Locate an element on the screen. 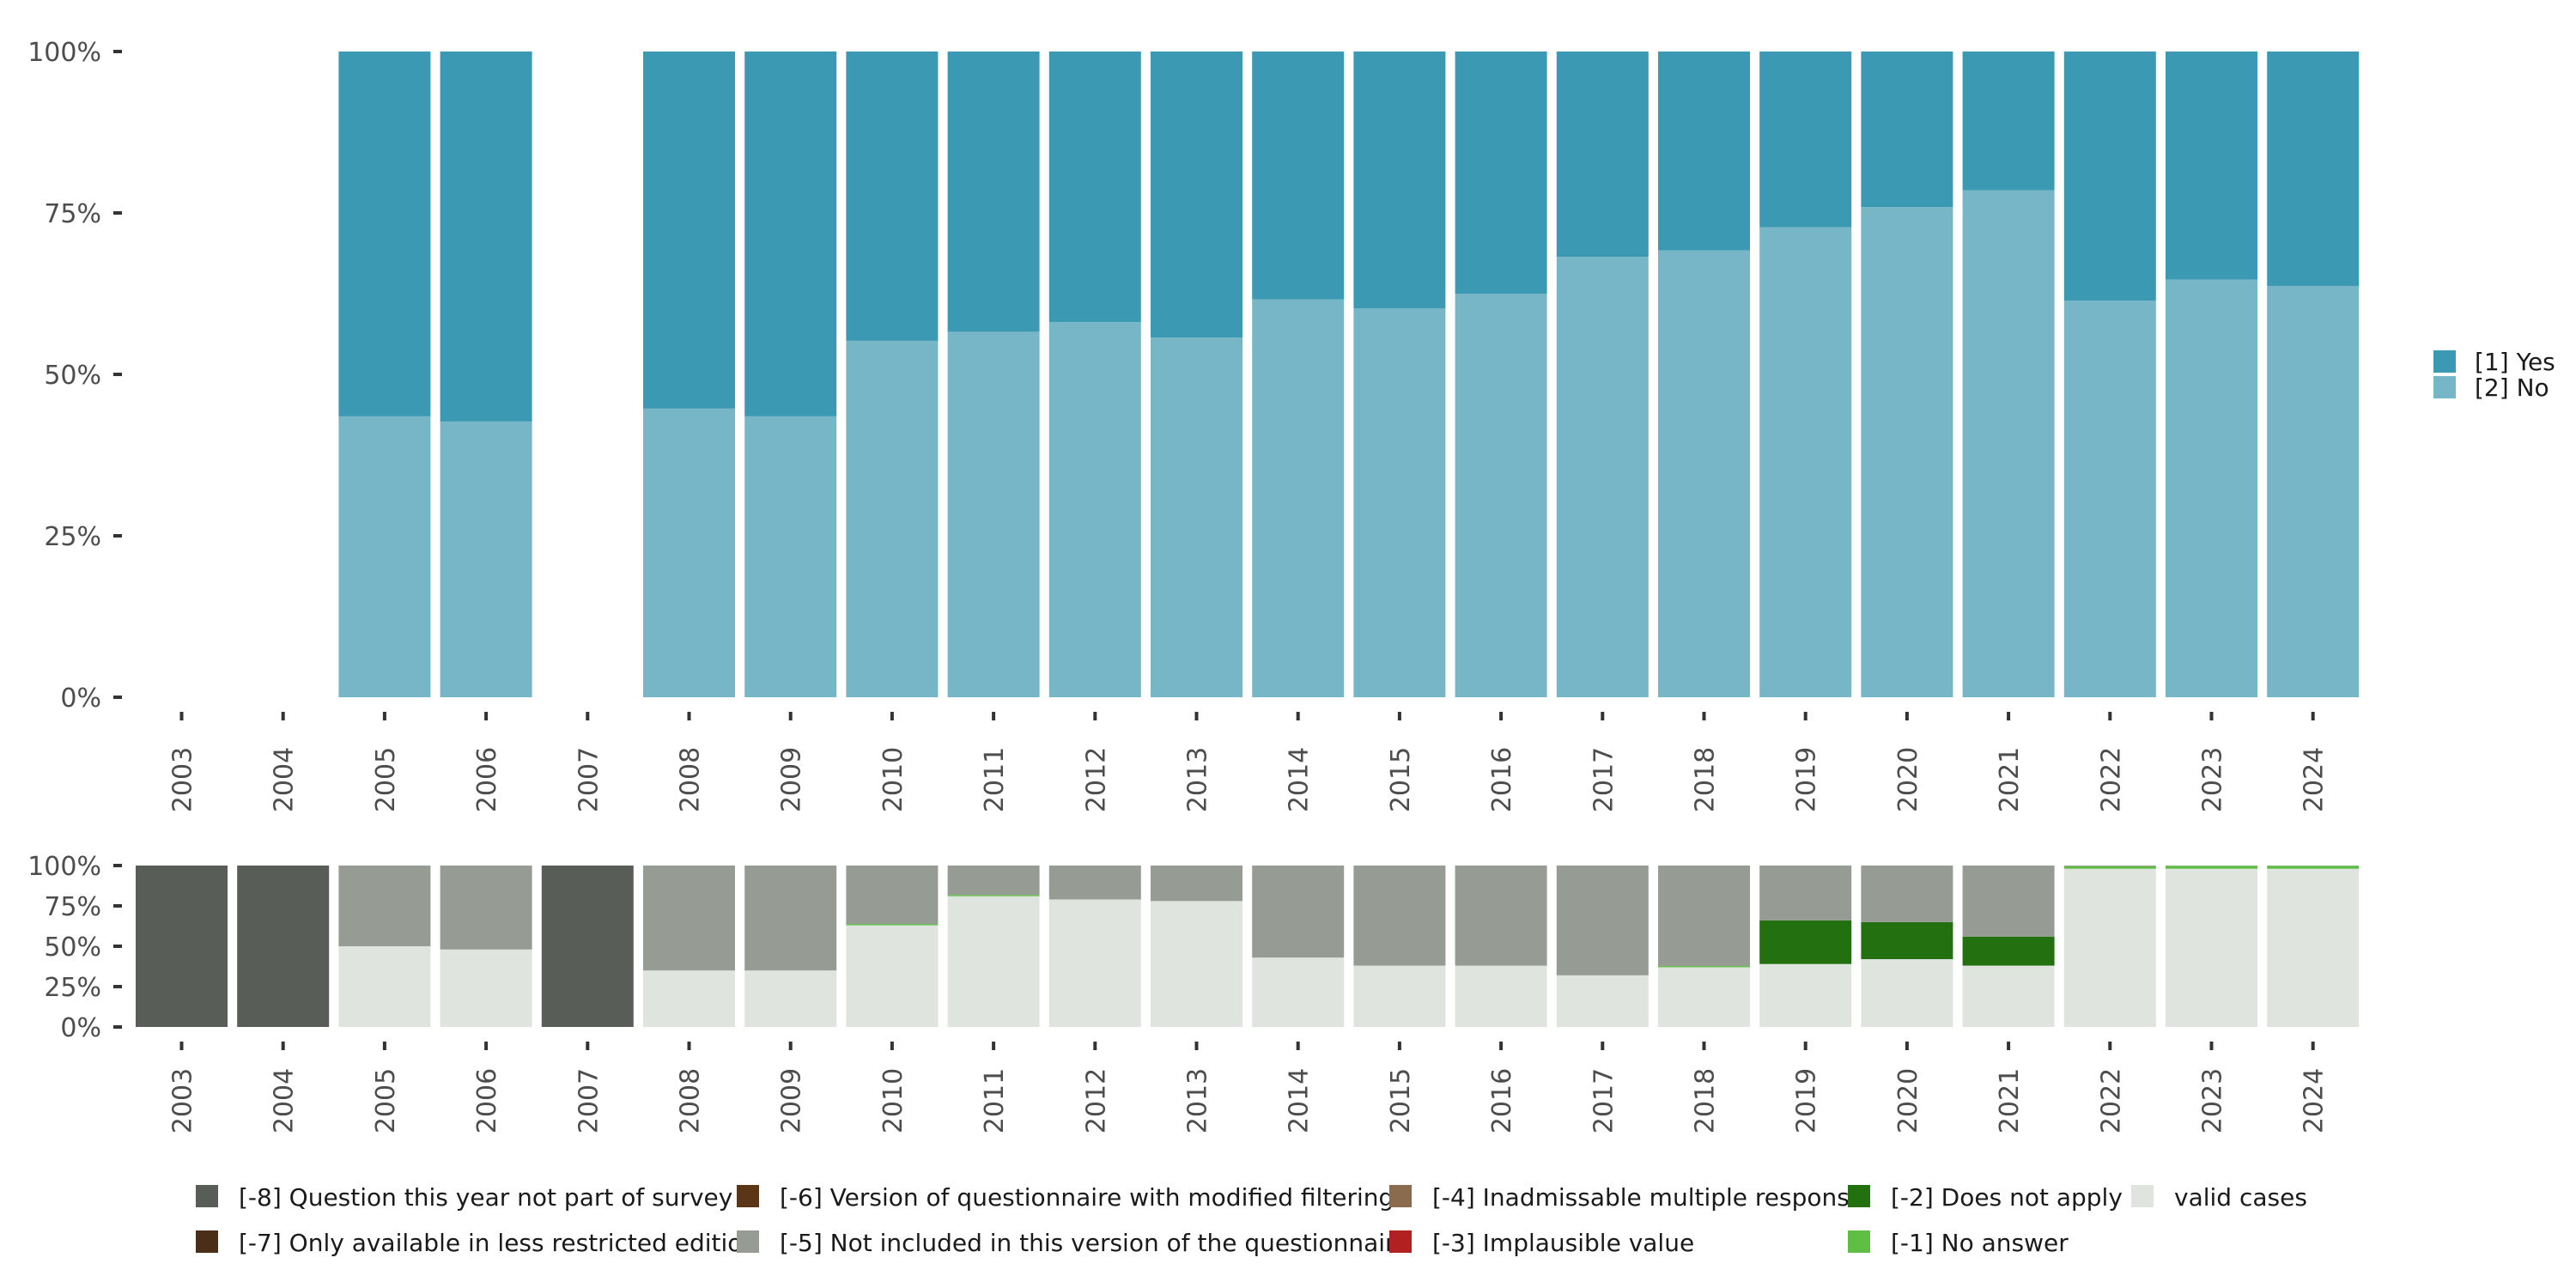  bar-segment-valid-cases-2020 is located at coordinates (1907, 993).